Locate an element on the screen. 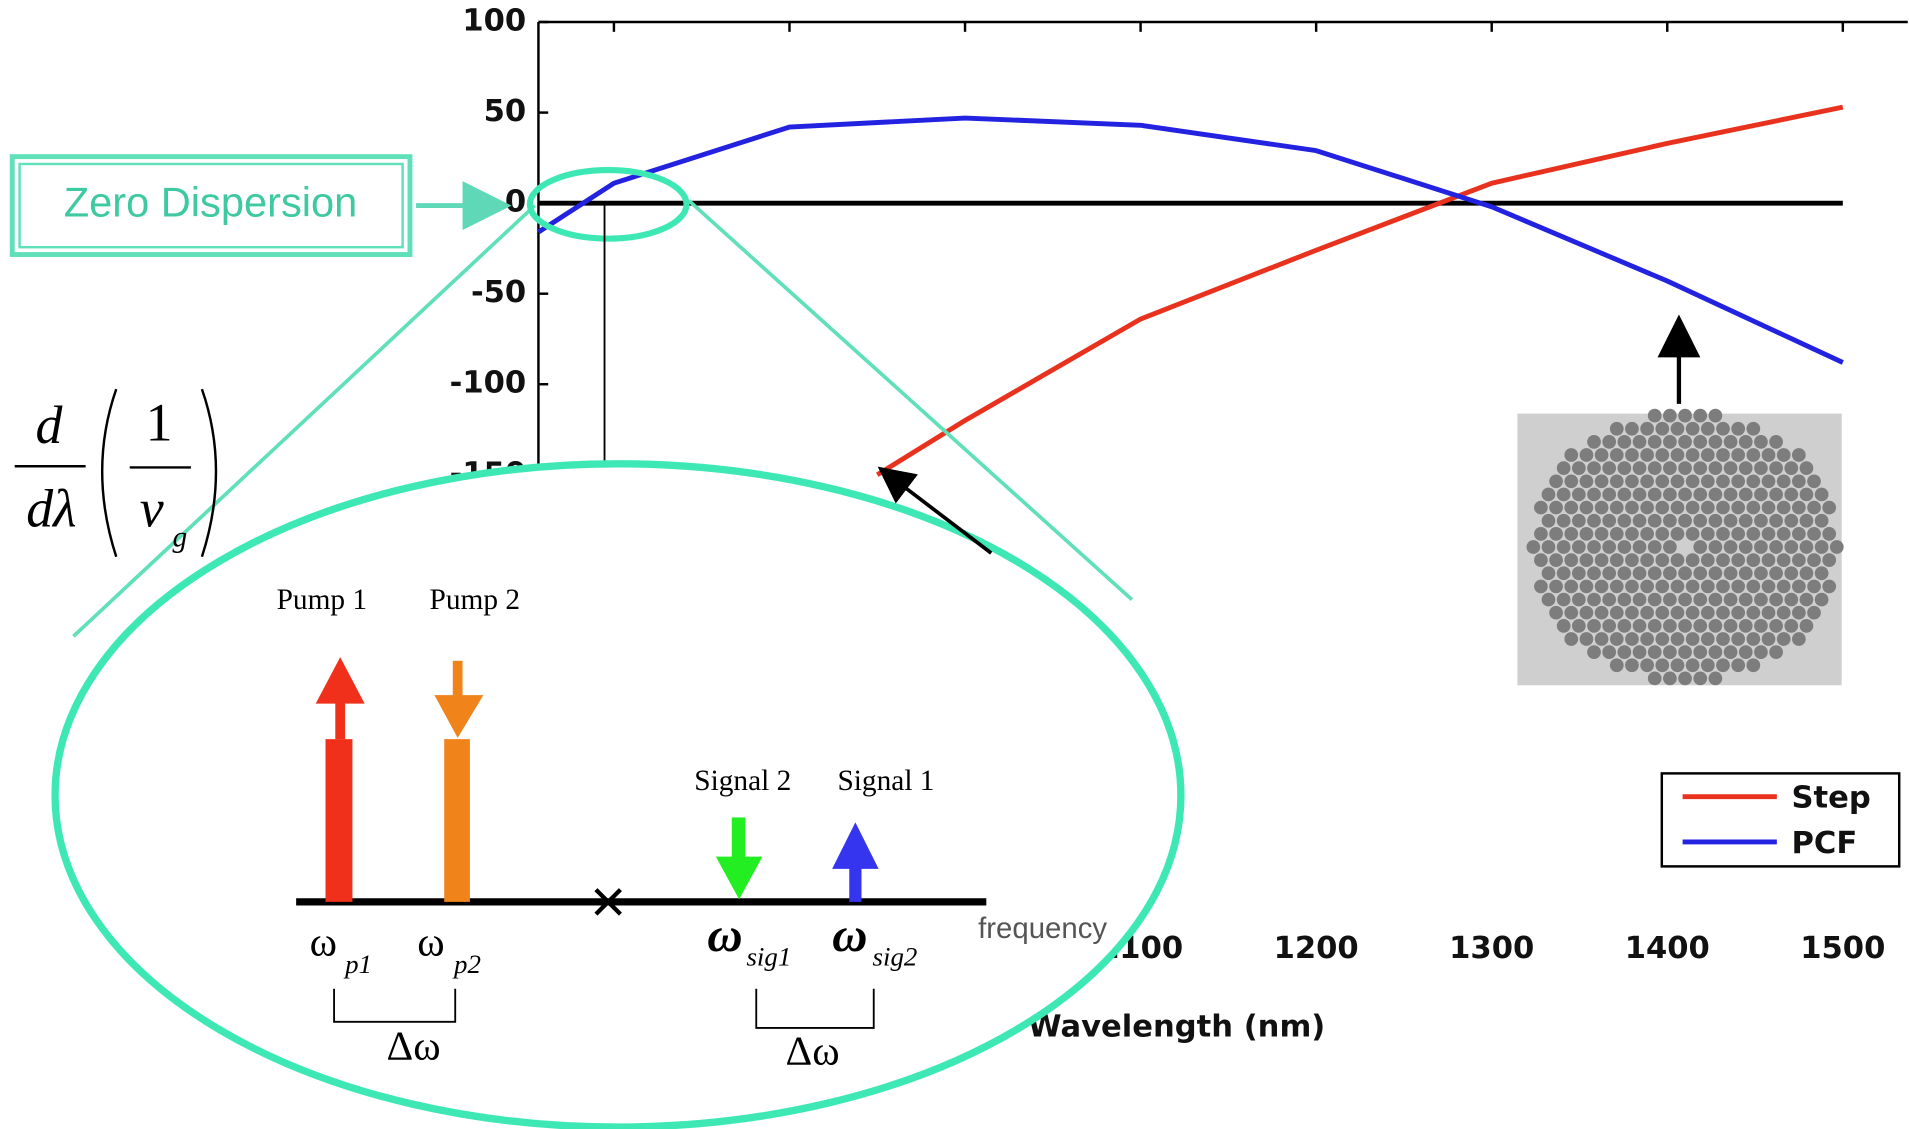 Image resolution: width=1909 pixels, height=1129 pixels. pump-label: Pump 2 is located at coordinates (475, 600).